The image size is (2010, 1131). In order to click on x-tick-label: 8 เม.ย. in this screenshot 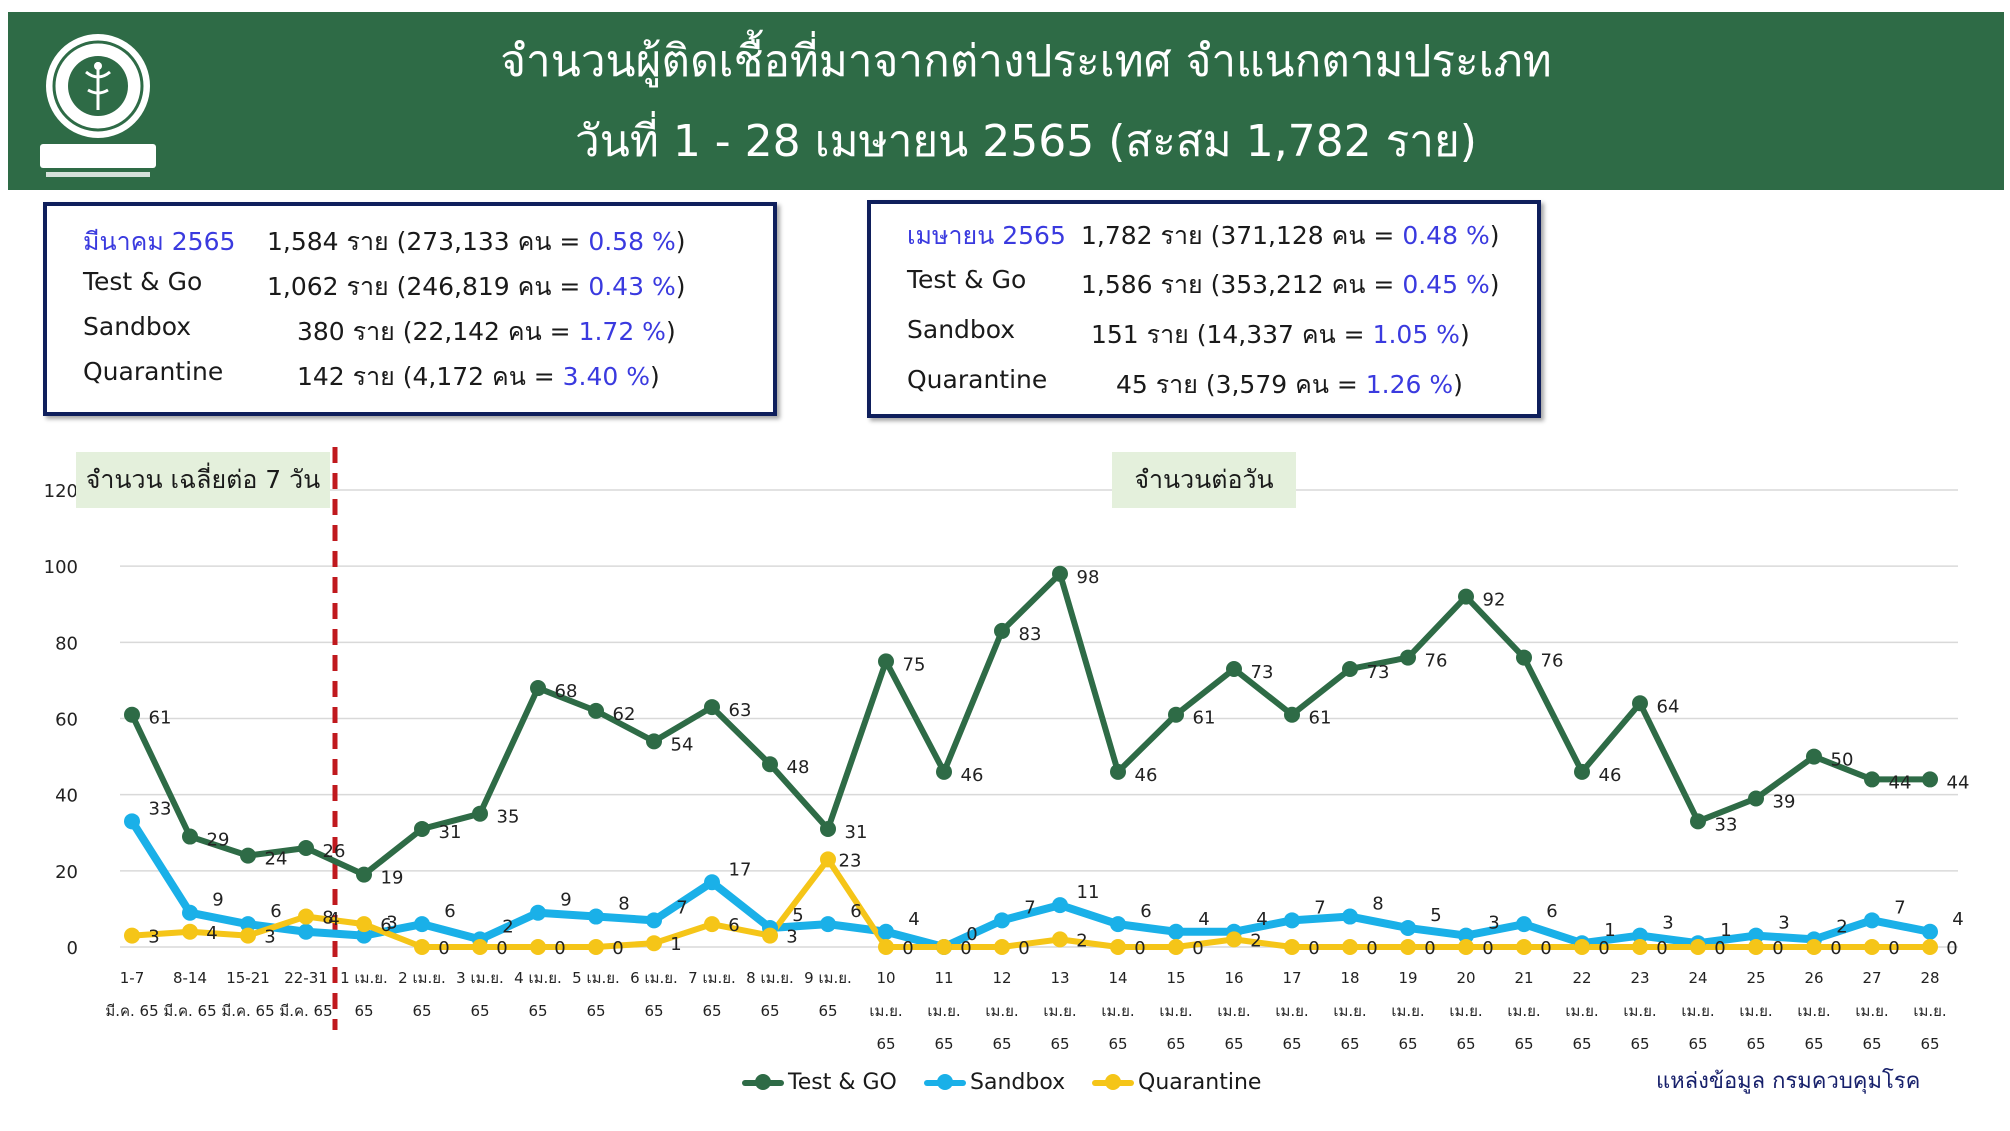, I will do `click(770, 978)`.